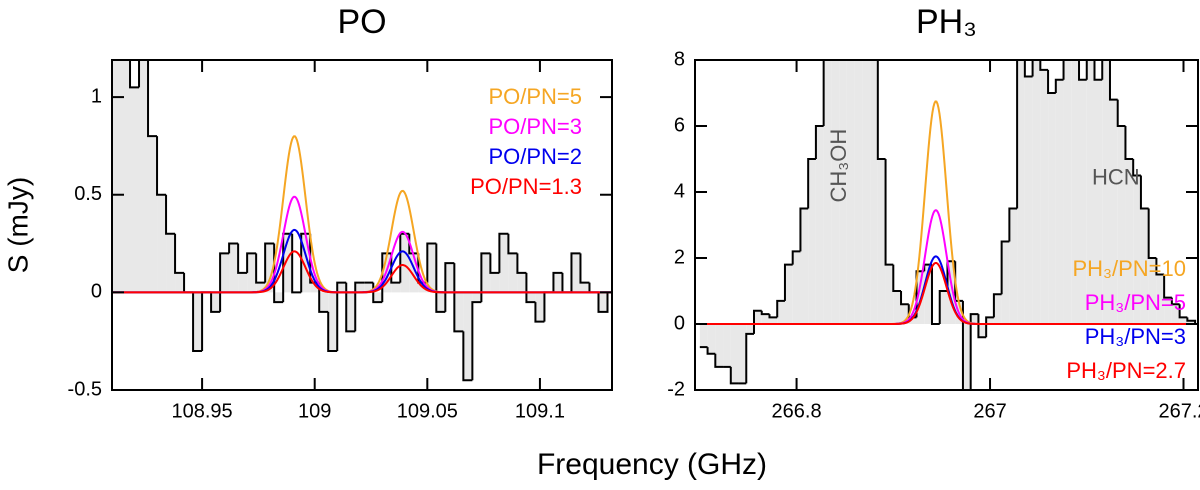  I want to click on legend-label: PO/PN=2, so click(535, 156).